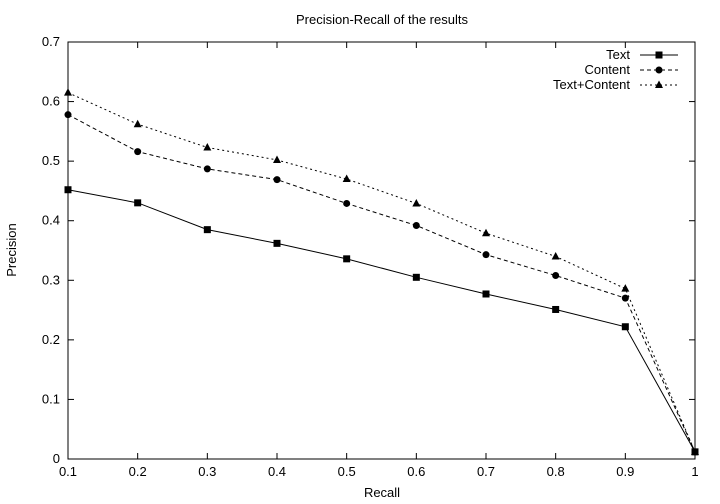  What do you see at coordinates (51, 398) in the screenshot?
I see `y-tick-label: 0.1` at bounding box center [51, 398].